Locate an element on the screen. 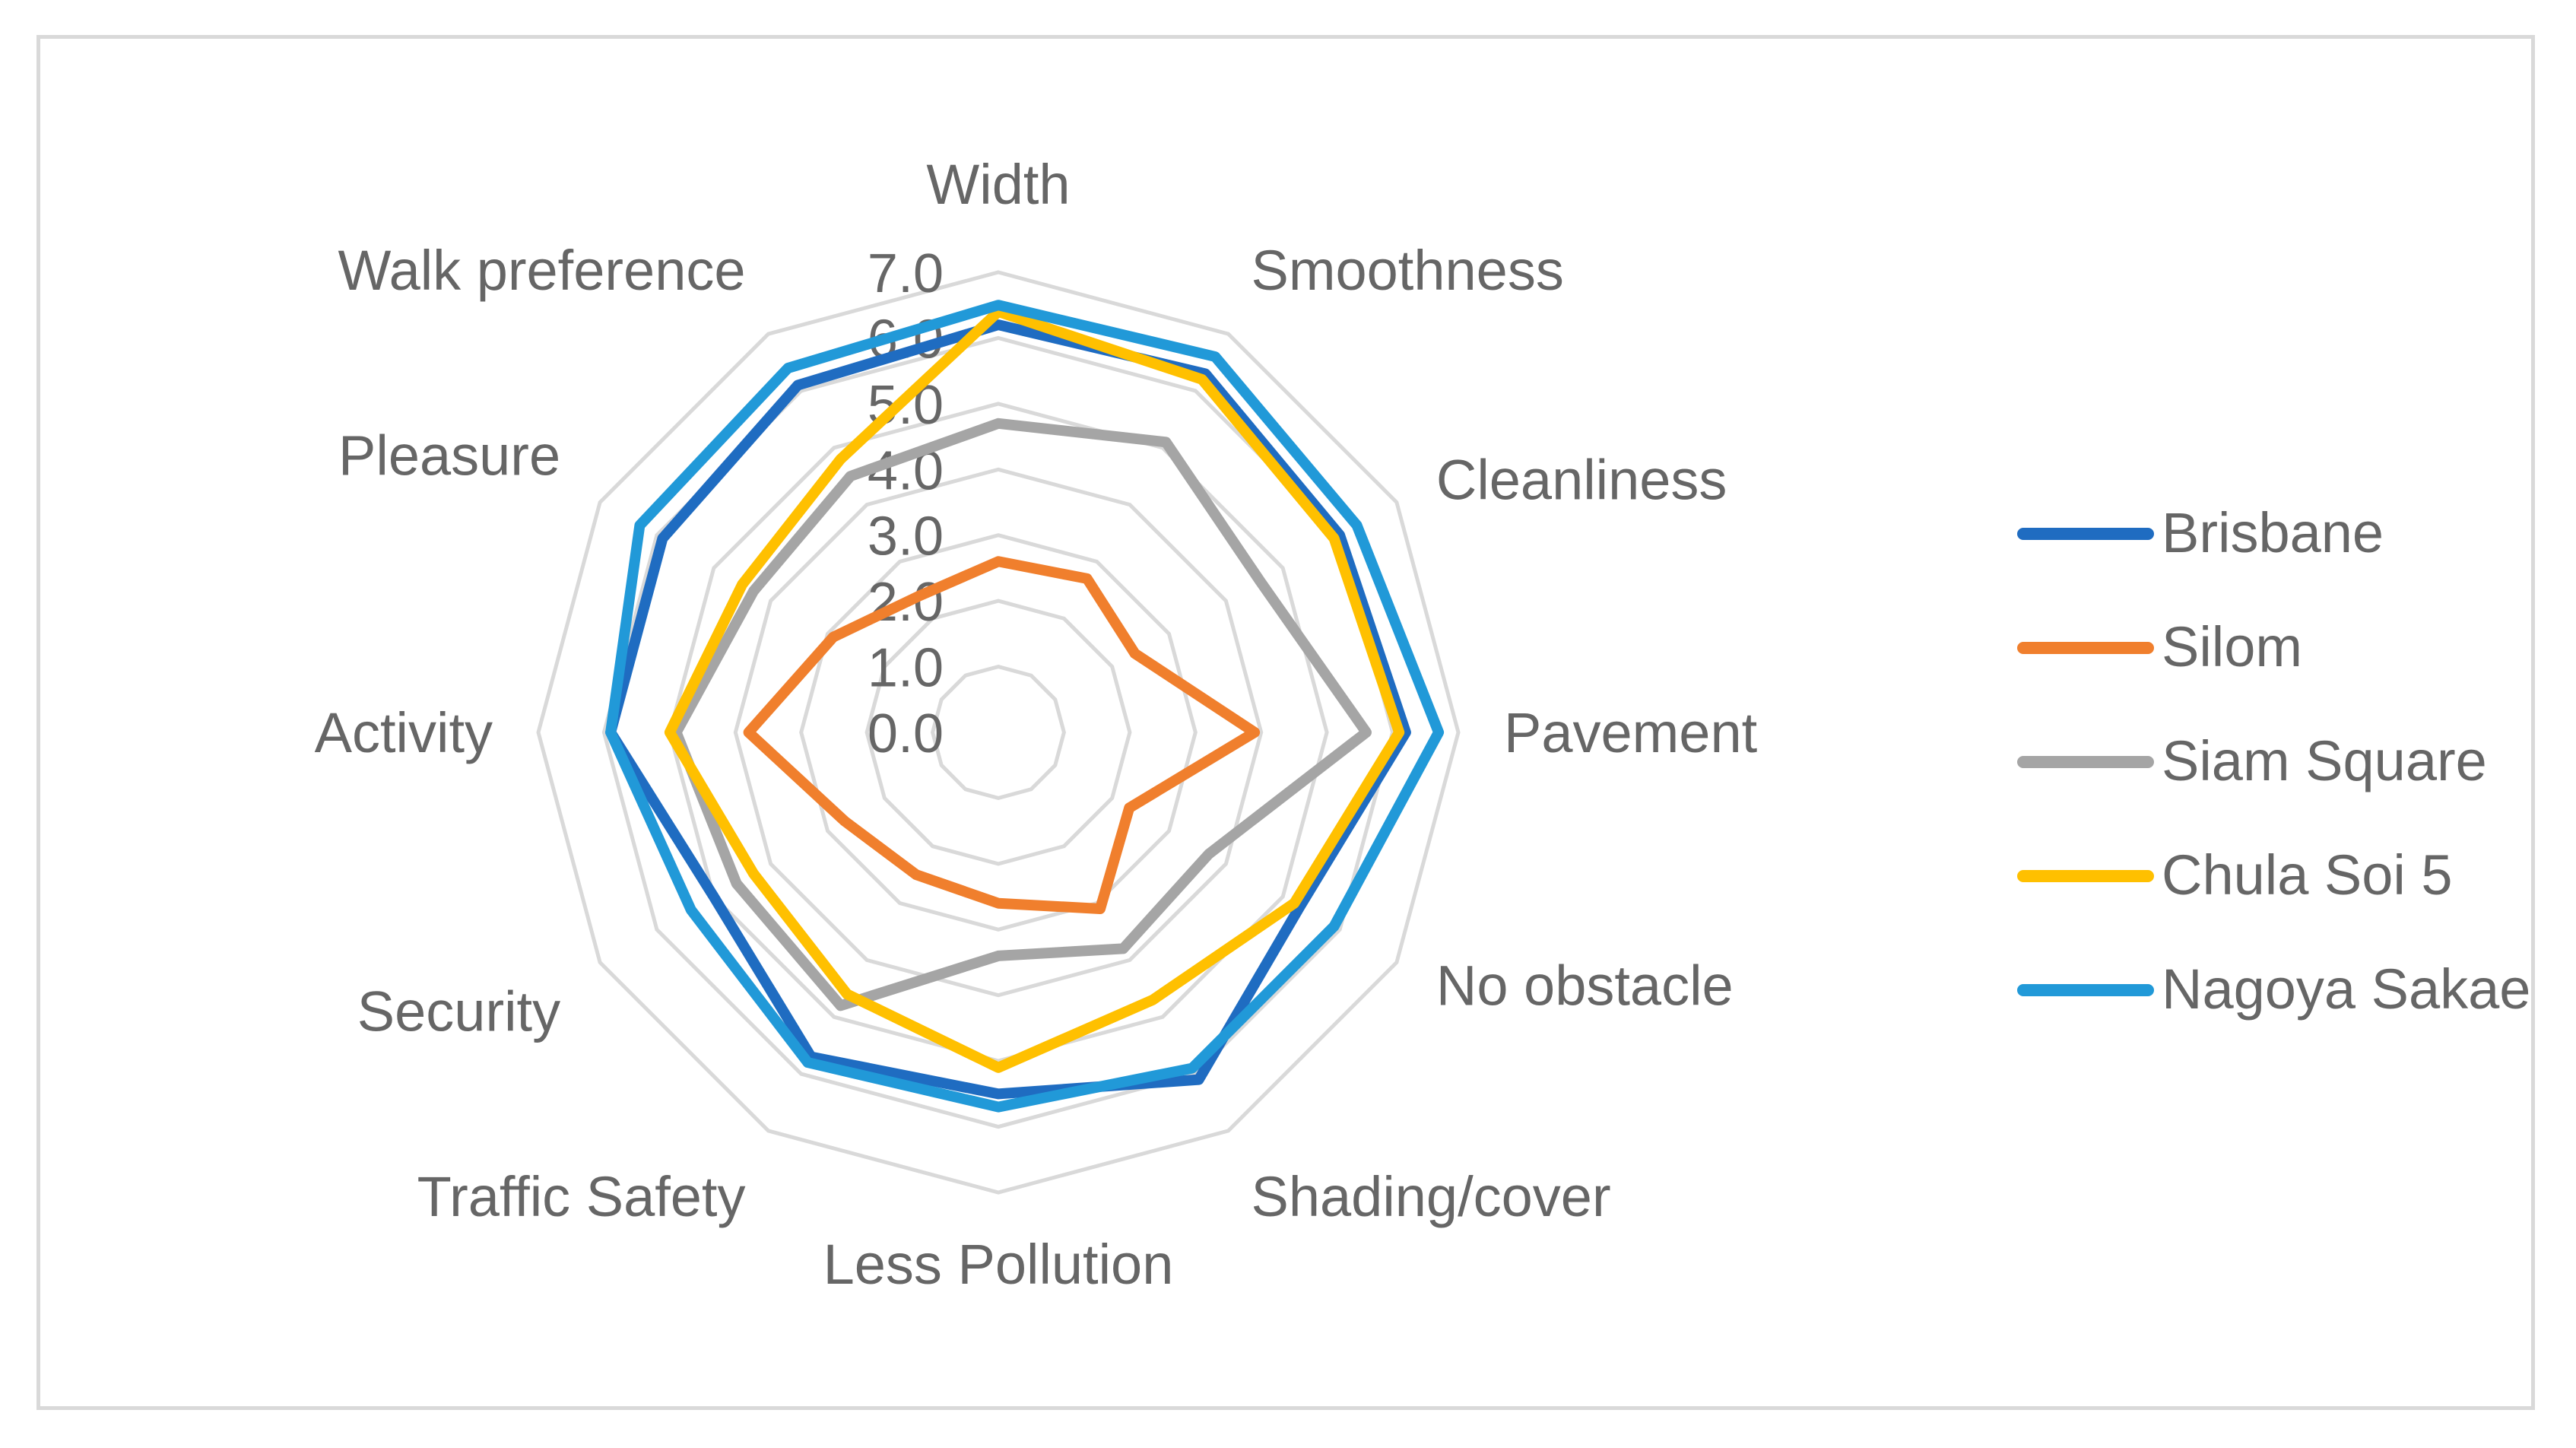 The image size is (2576, 1448). legend-label: Silom is located at coordinates (2232, 646).